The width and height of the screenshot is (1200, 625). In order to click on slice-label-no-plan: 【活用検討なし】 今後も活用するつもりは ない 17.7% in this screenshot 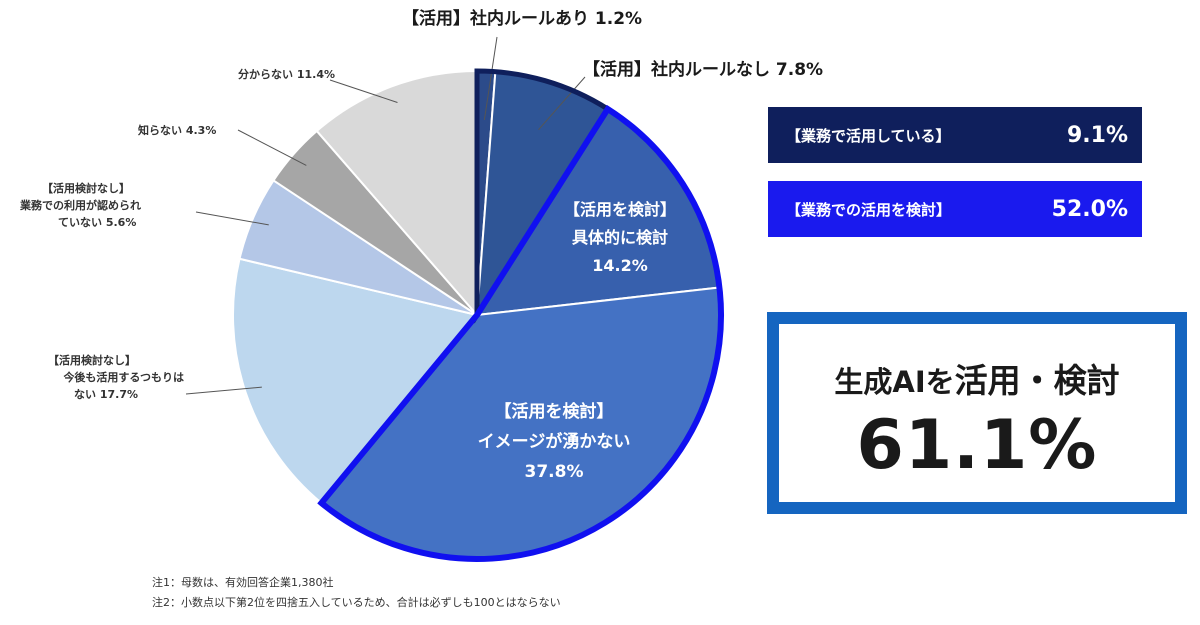, I will do `click(116, 378)`.